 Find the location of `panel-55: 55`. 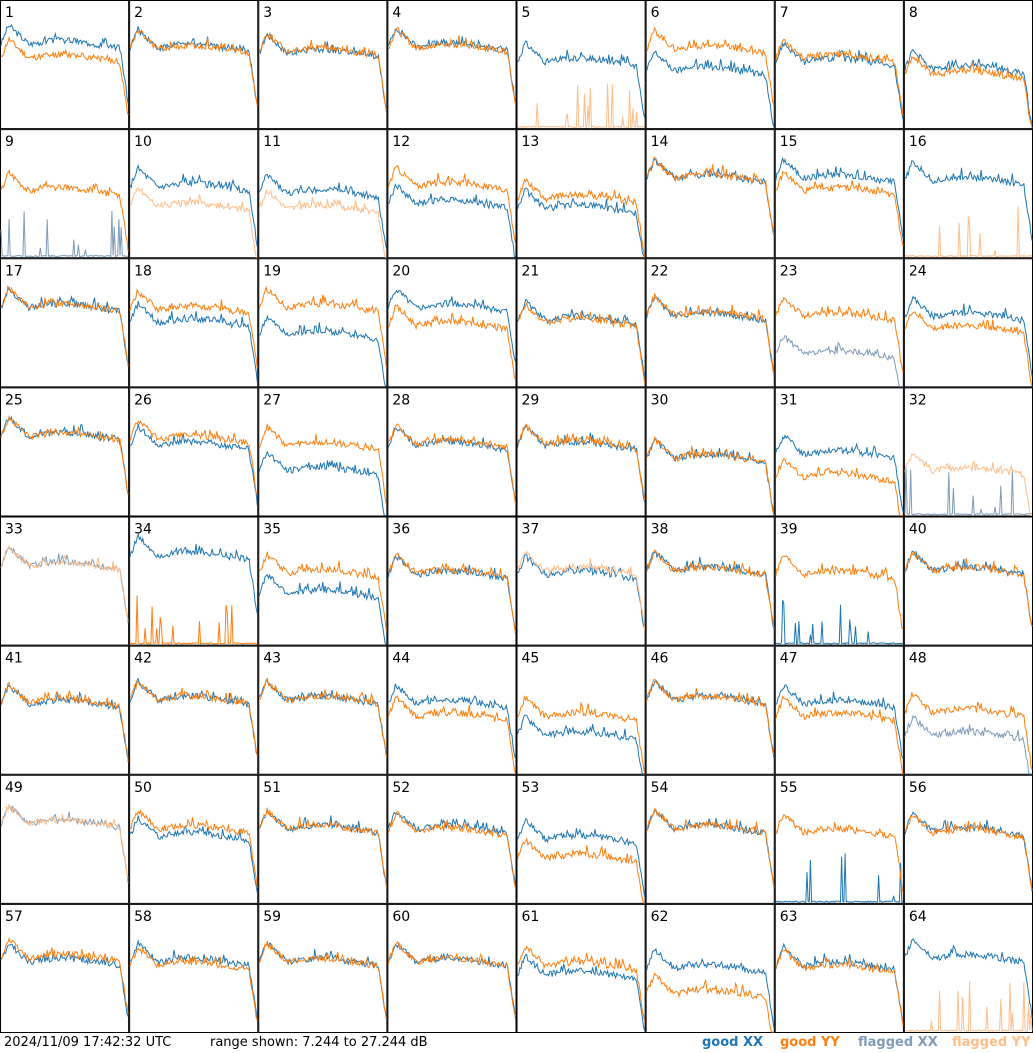

panel-55: 55 is located at coordinates (839, 839).